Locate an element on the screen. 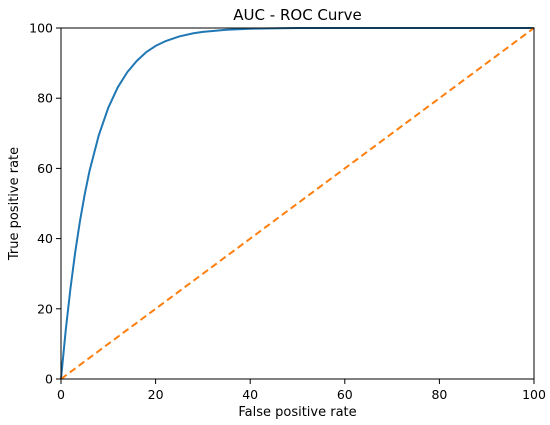 This screenshot has width=550, height=425. x-axis-ticks: 0 20 40 60 80 100 is located at coordinates (301, 390).